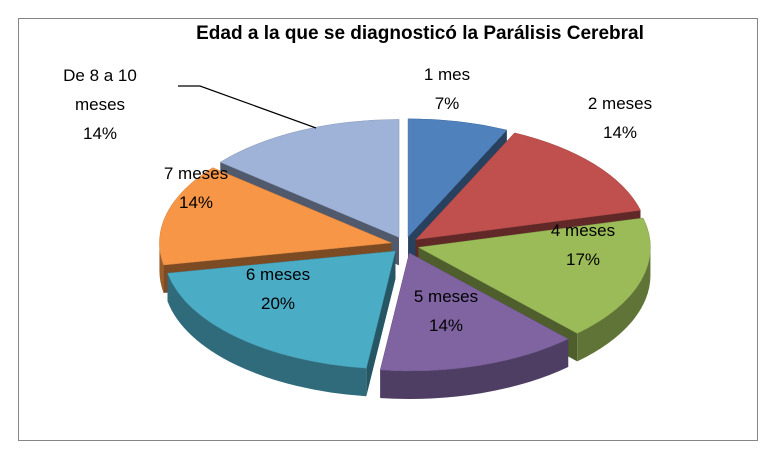 The height and width of the screenshot is (457, 776). I want to click on slice-label: 2 meses 14%, so click(620, 118).